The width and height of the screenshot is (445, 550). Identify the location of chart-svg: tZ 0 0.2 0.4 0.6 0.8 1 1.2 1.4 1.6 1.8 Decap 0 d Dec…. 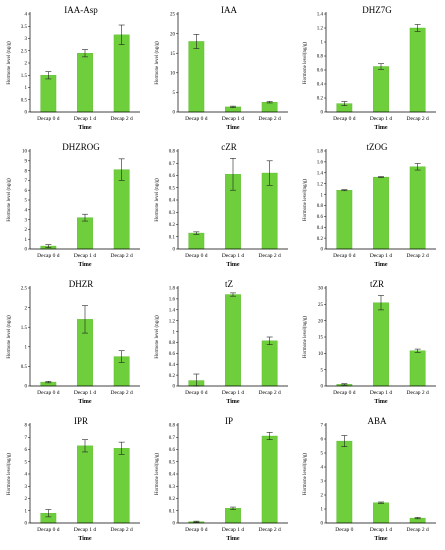
(221, 342).